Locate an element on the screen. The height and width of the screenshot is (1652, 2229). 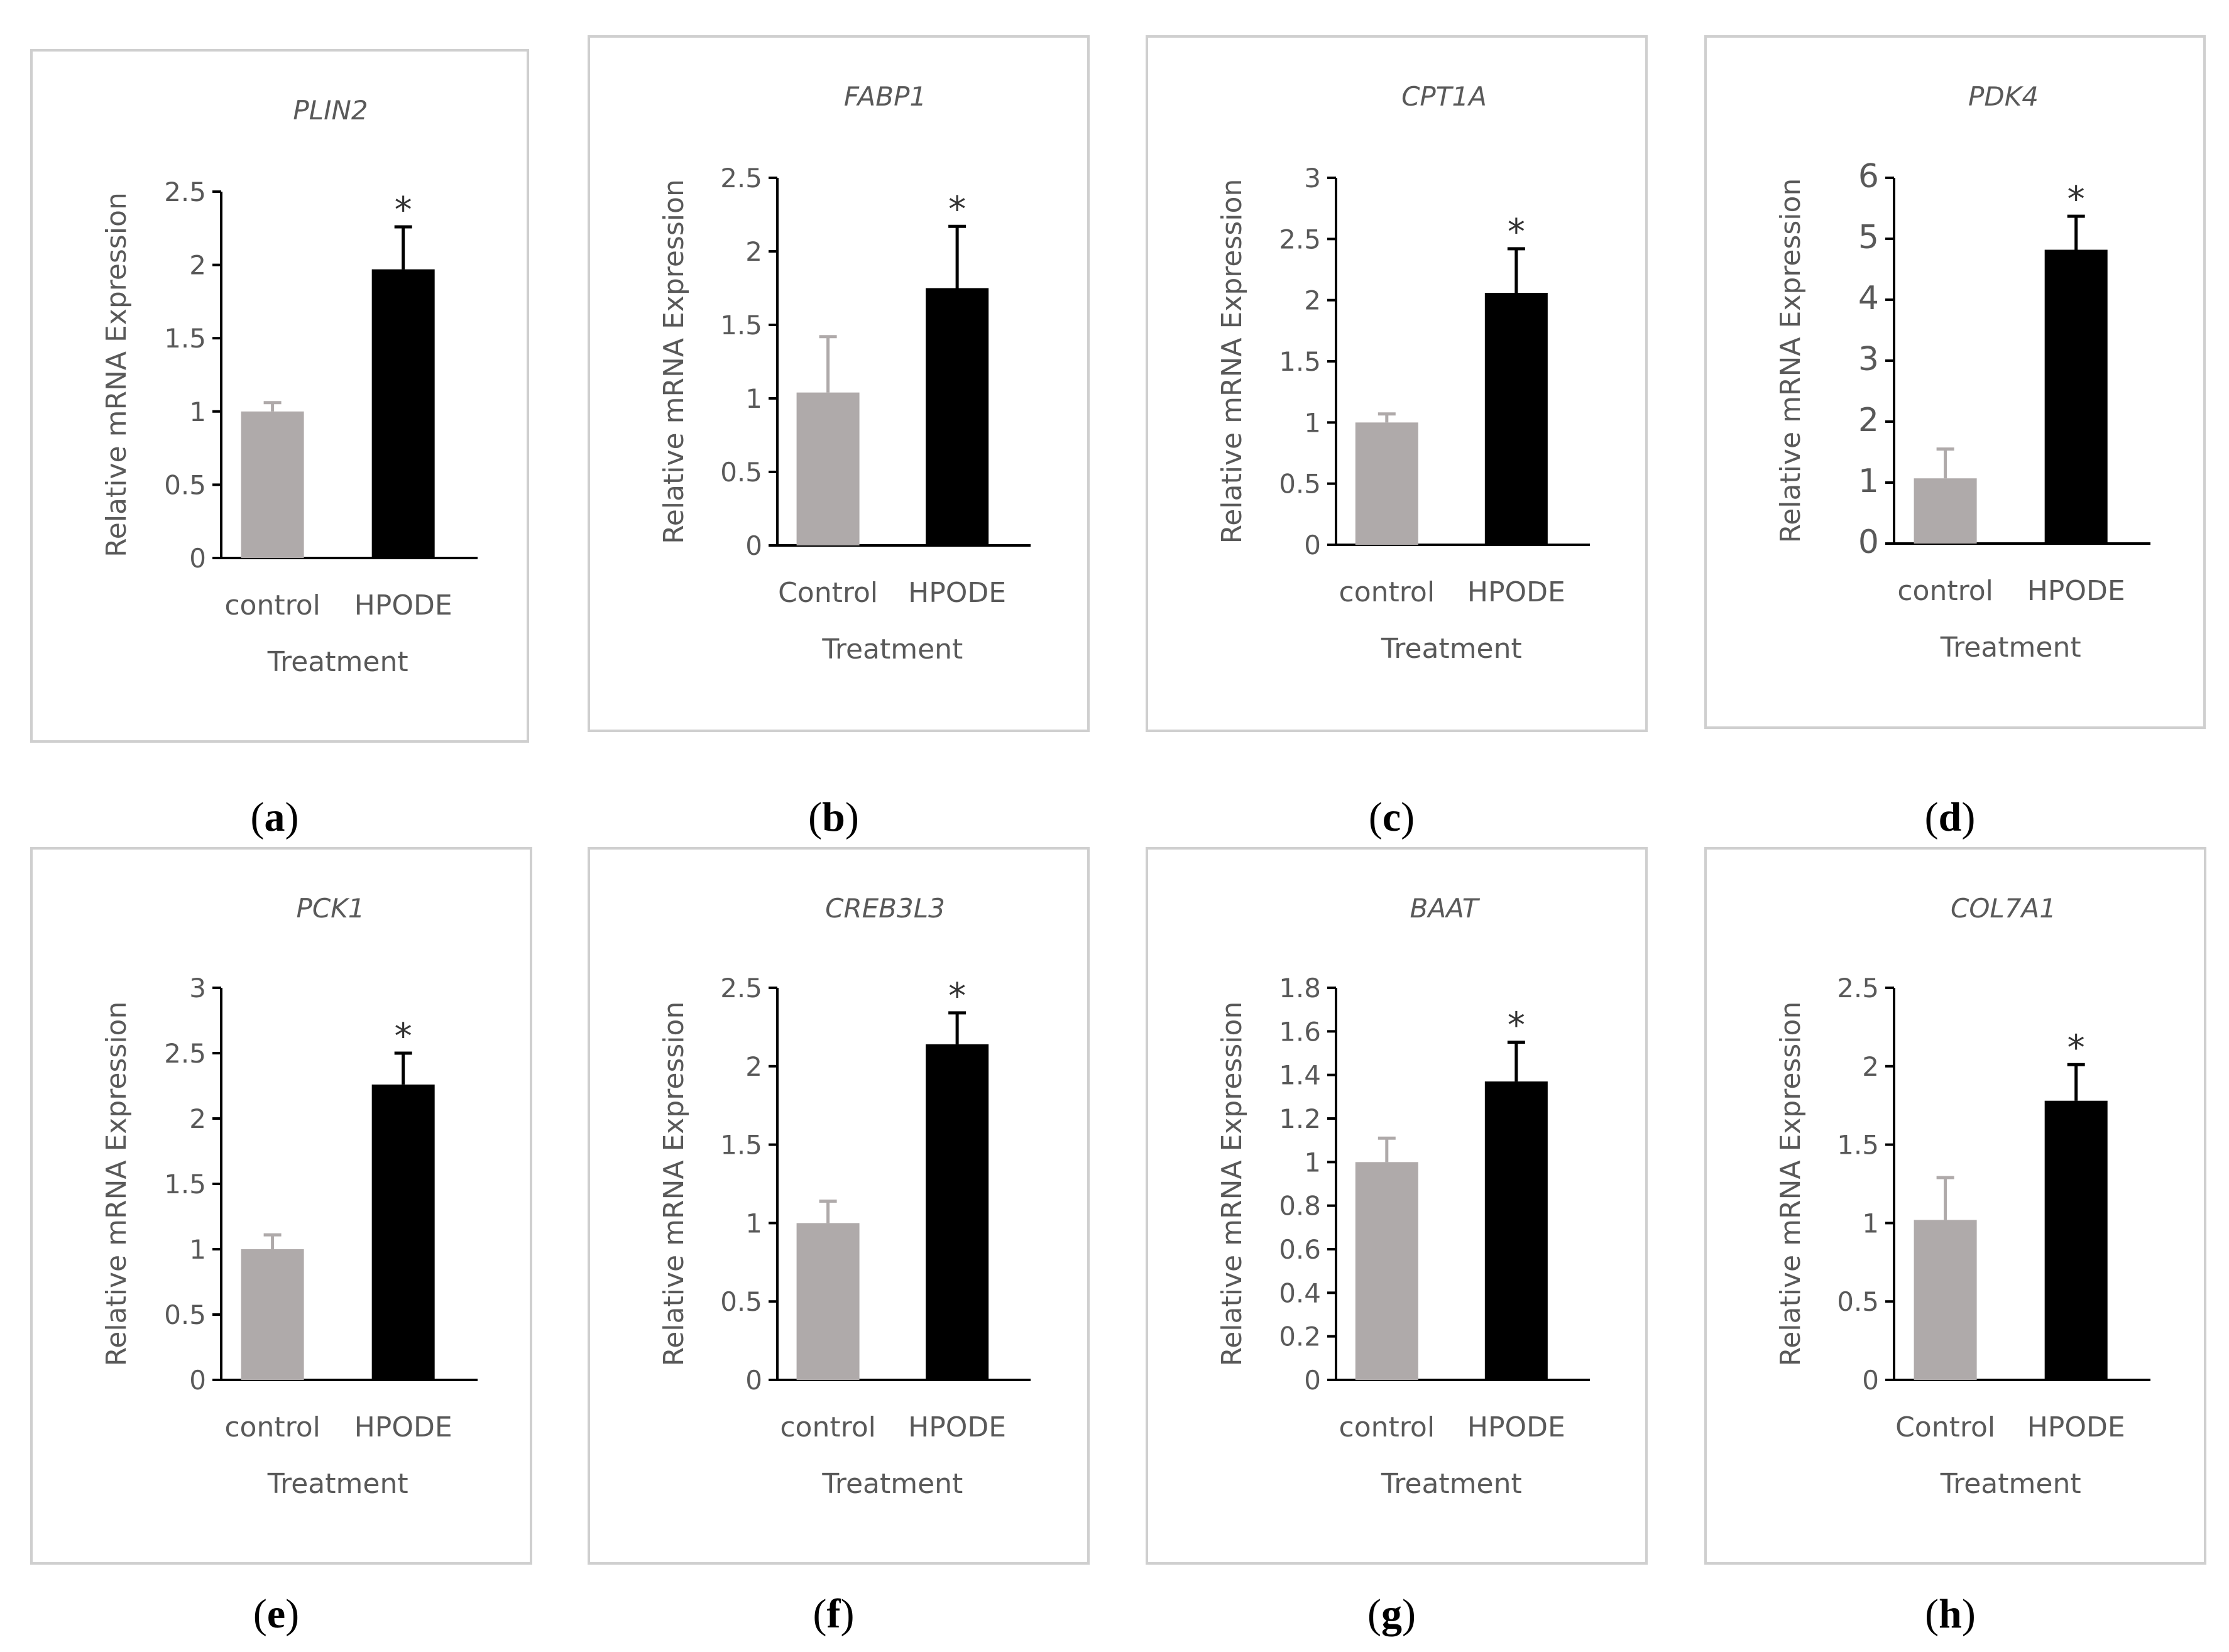
gene-title: BAAT is located at coordinates (1445, 908).